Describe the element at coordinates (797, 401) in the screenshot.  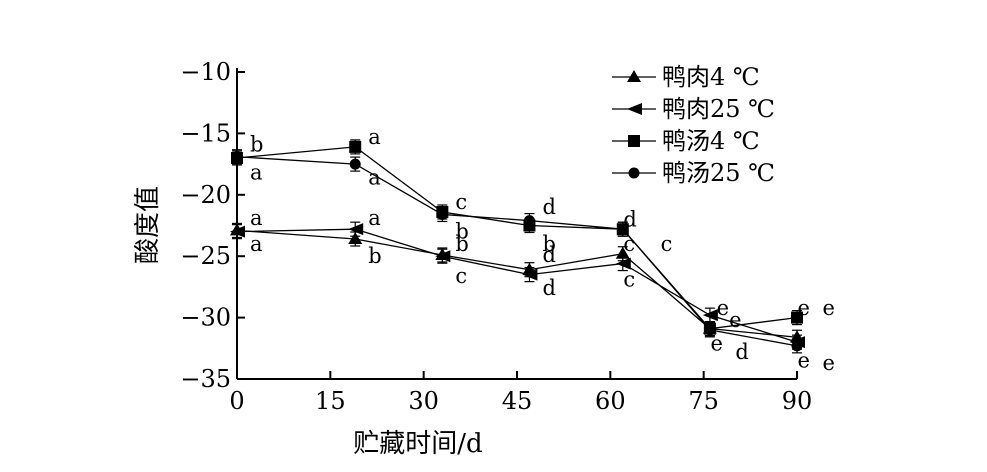
I see `x-tick-label: 90` at that location.